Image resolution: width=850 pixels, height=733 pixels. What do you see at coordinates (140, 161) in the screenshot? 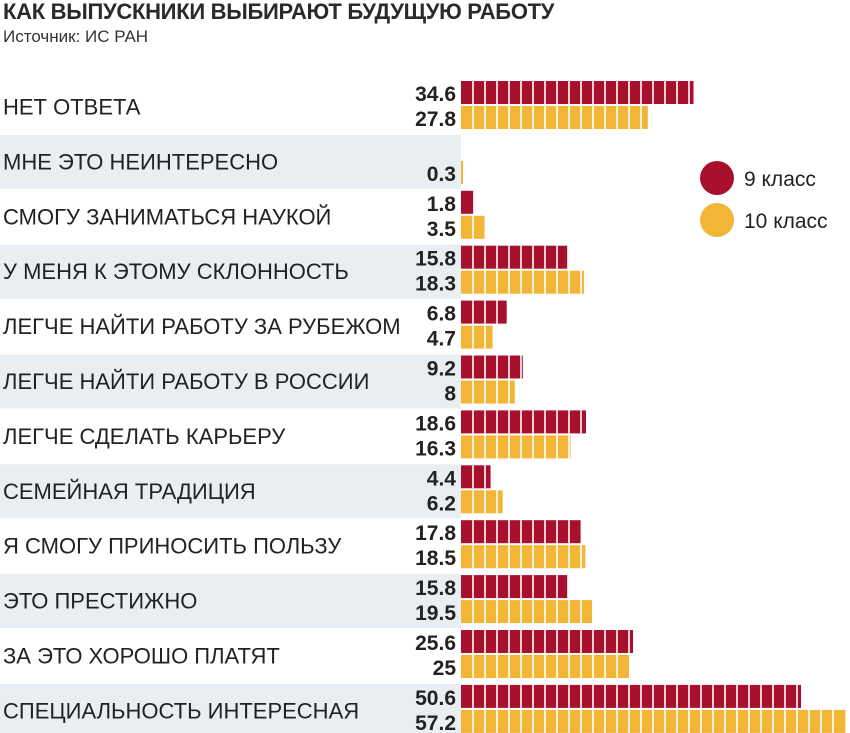
I see `category-label: МНЕ ЭТО НЕИНТЕРЕСНО` at bounding box center [140, 161].